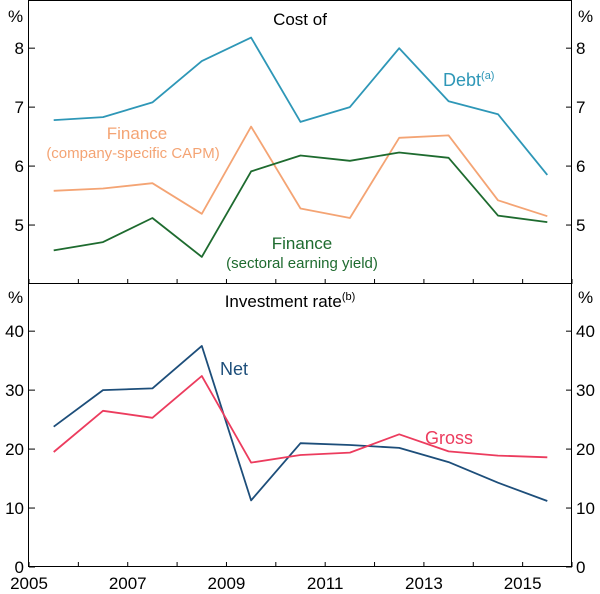 The height and width of the screenshot is (594, 600). What do you see at coordinates (580, 567) in the screenshot?
I see `y-tick-label-right: 0` at bounding box center [580, 567].